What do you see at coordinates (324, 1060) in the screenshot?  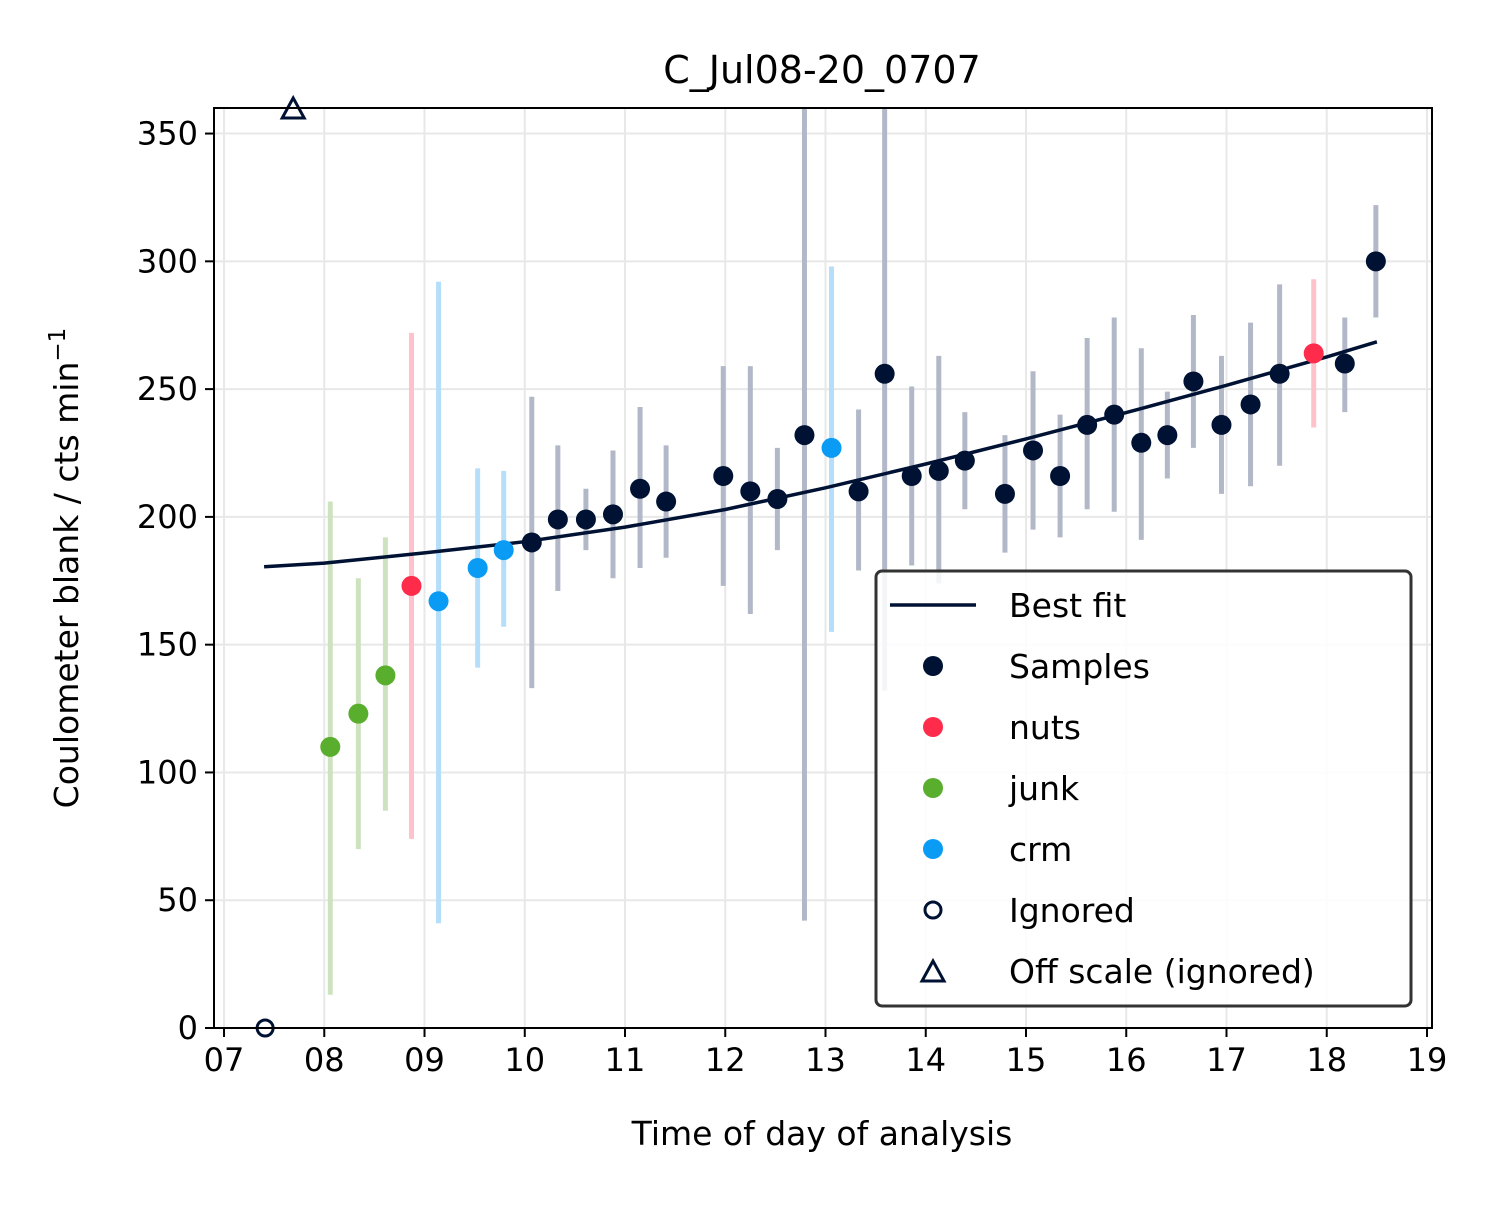 I see `x-tick-label: 08` at bounding box center [324, 1060].